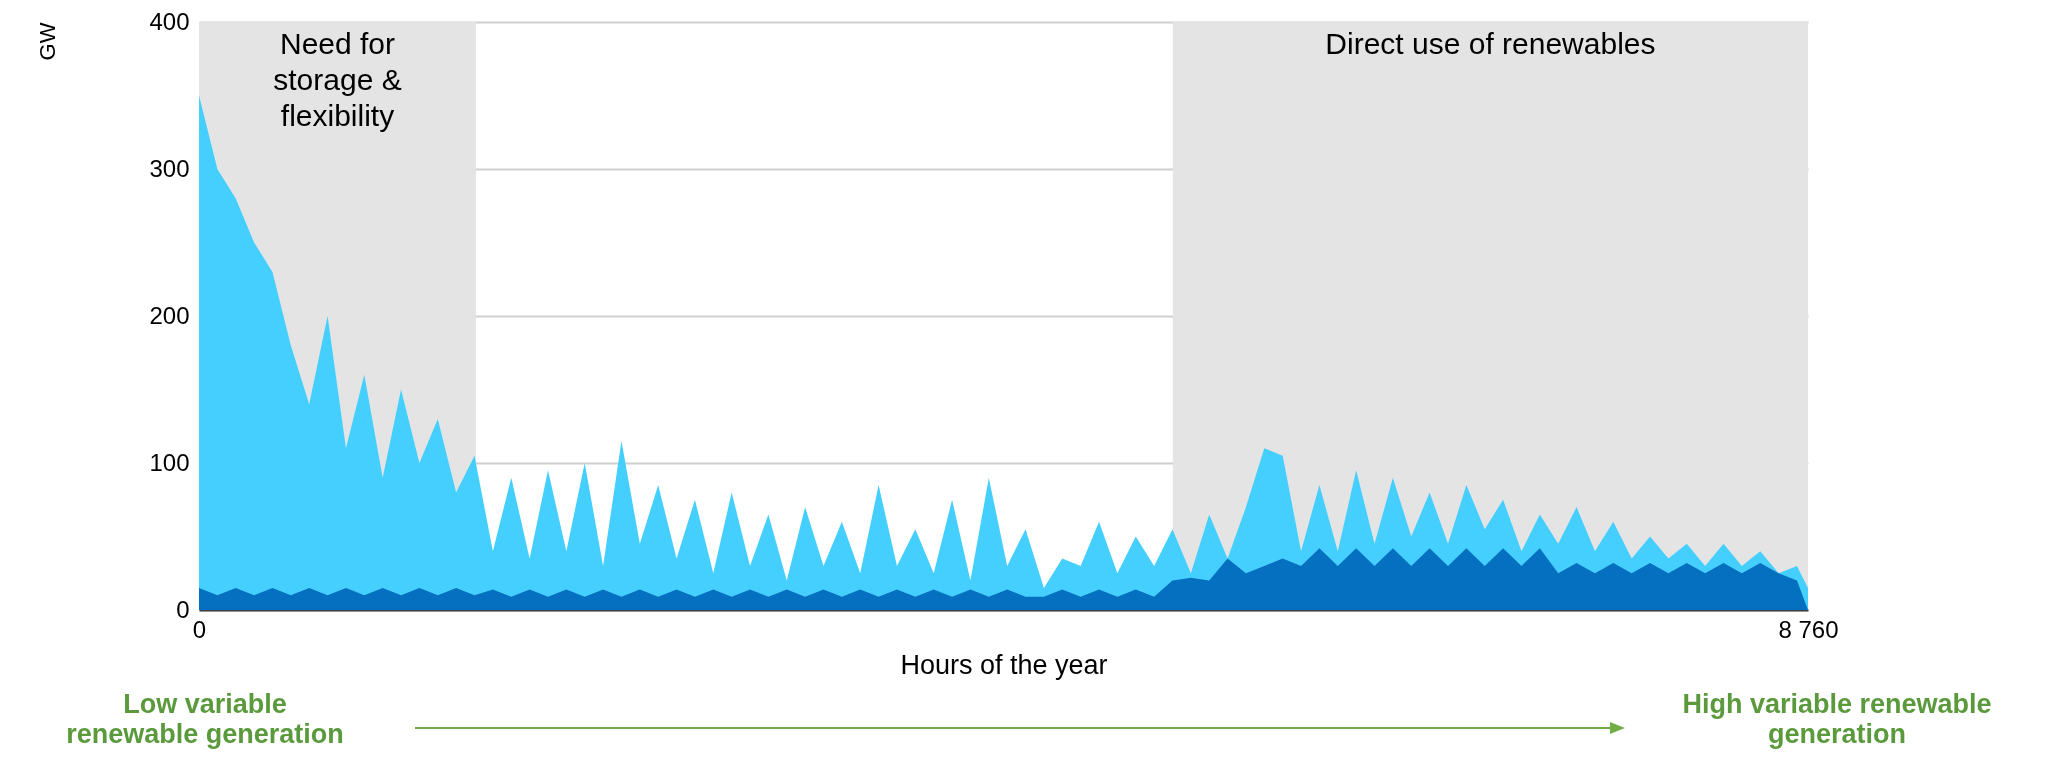 The image size is (2057, 762). I want to click on text: High variable renewable generation, so click(1837, 719).